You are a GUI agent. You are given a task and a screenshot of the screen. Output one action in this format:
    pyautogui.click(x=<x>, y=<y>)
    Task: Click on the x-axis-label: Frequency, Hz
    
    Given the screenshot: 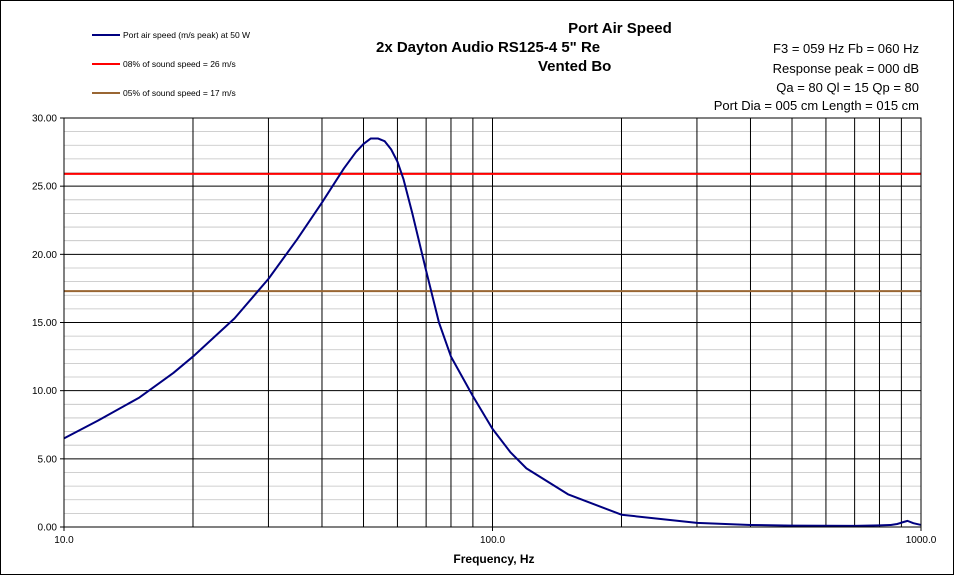 What is the action you would take?
    pyautogui.click(x=493, y=559)
    